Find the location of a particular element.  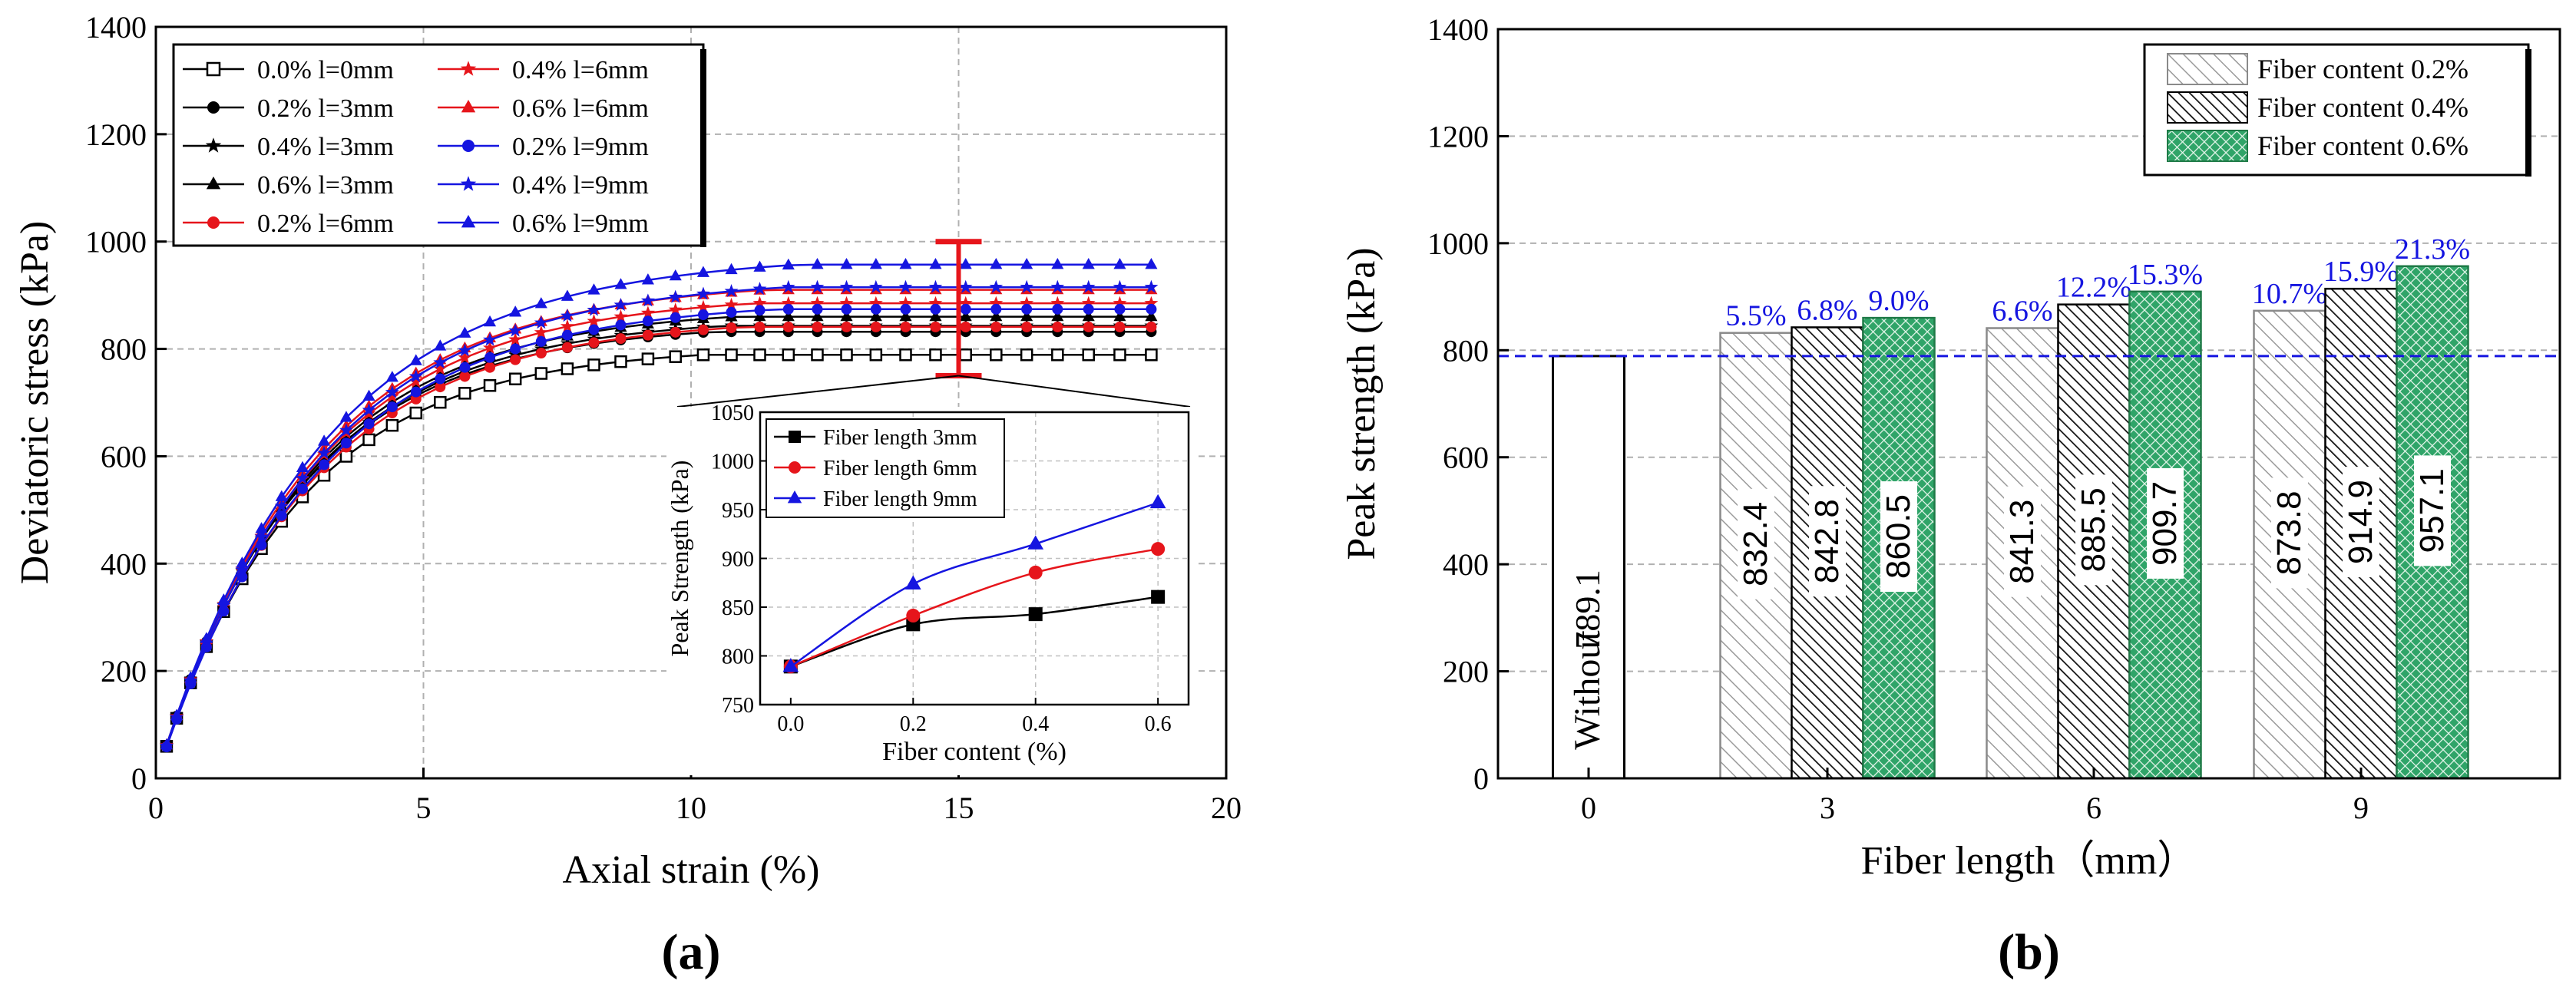

panel-label: (a) is located at coordinates (691, 952).